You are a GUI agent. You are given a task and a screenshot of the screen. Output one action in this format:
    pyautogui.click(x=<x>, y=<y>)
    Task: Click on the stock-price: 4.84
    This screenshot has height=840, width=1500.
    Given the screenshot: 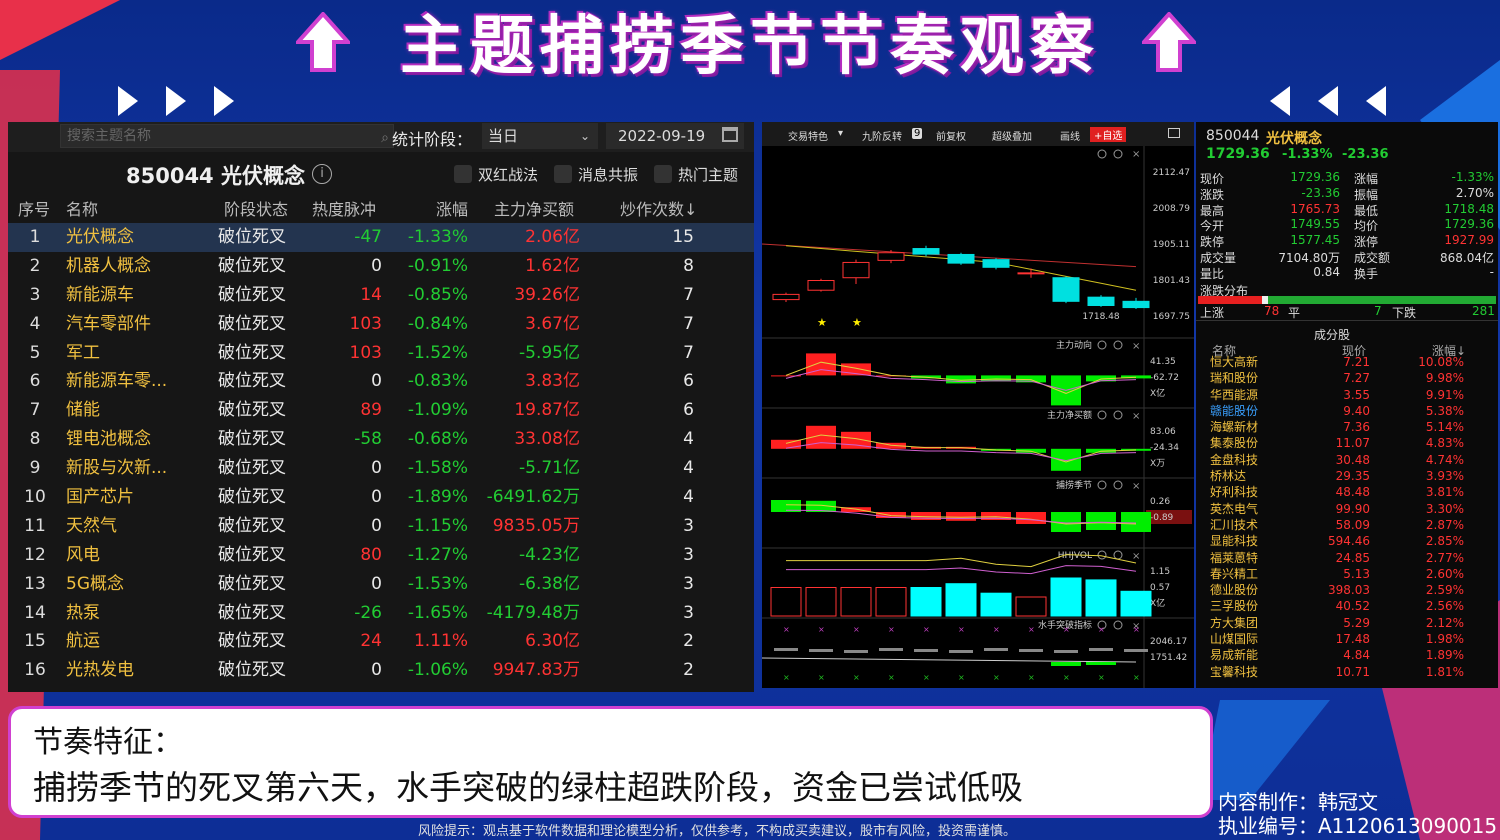 What is the action you would take?
    pyautogui.click(x=1356, y=655)
    